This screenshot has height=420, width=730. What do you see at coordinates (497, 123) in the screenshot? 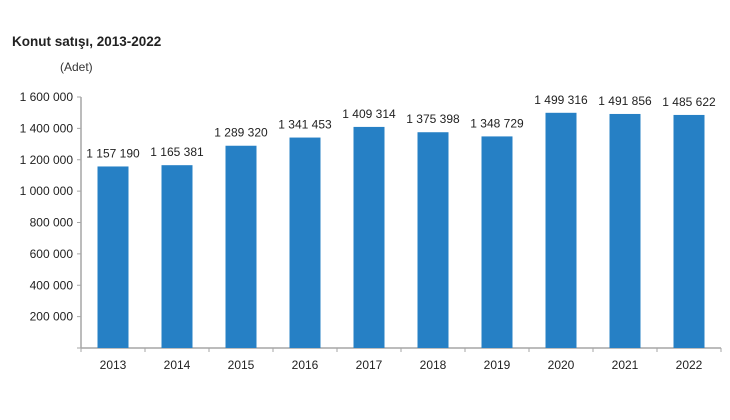
I see `data-label-2019: 1 348 729` at bounding box center [497, 123].